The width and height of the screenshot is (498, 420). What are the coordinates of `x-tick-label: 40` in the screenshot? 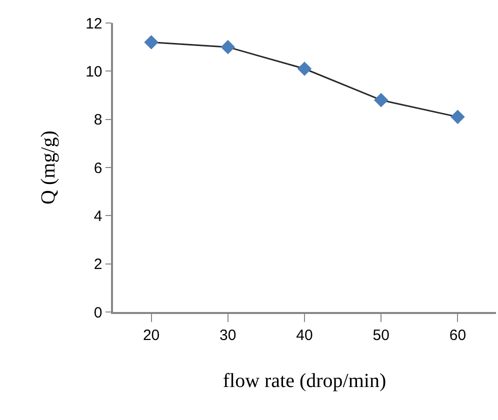 It's located at (304, 335).